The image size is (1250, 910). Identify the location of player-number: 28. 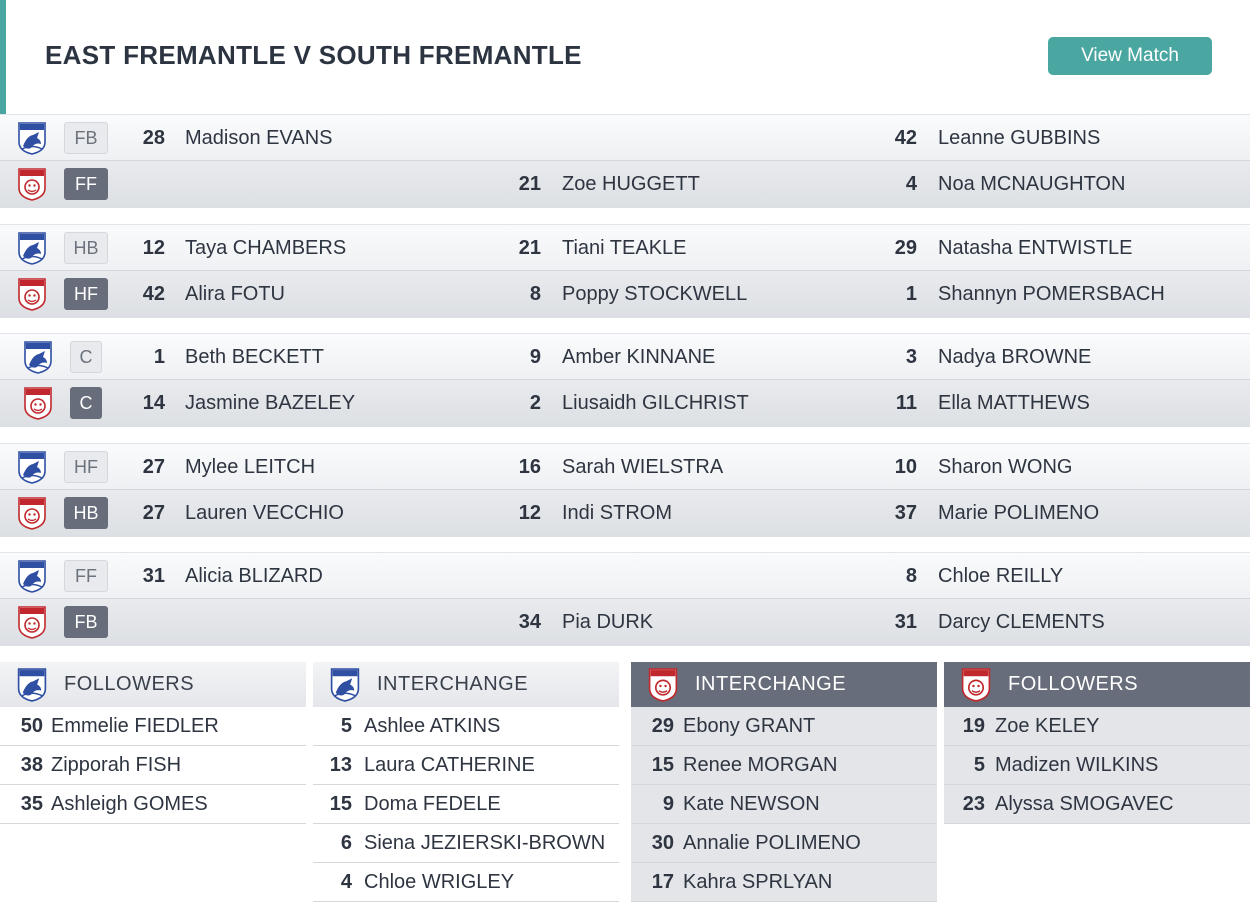
(153, 138).